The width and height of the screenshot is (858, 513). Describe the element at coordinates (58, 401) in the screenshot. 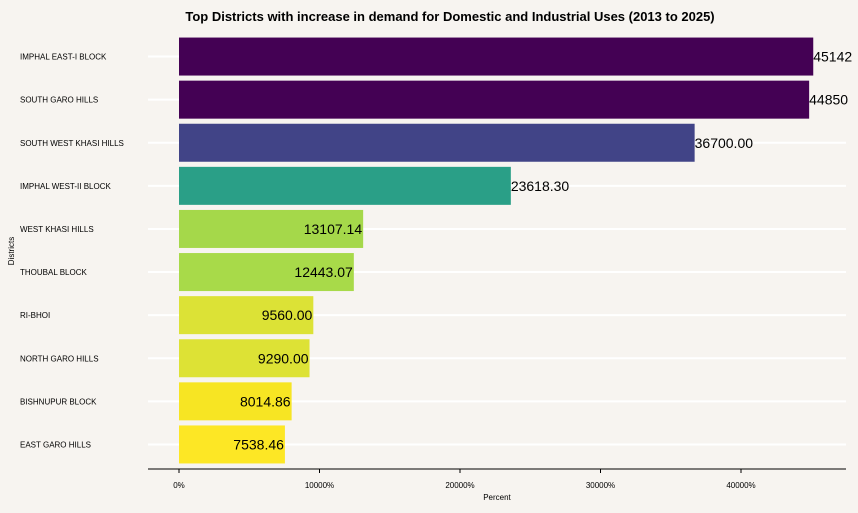

I see `category-label: BISHNUPUR BLOCK` at that location.